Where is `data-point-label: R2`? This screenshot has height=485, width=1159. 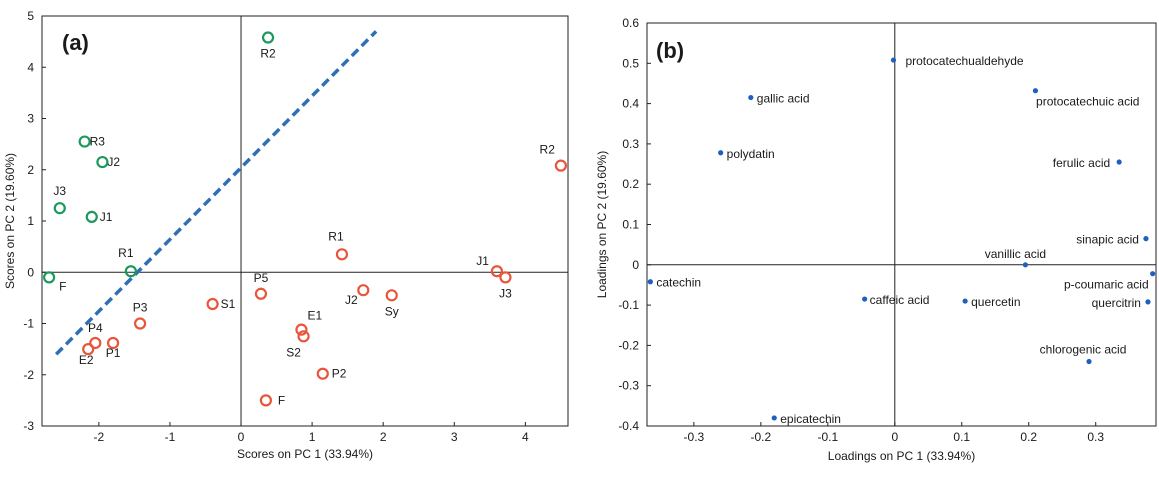 data-point-label: R2 is located at coordinates (548, 150).